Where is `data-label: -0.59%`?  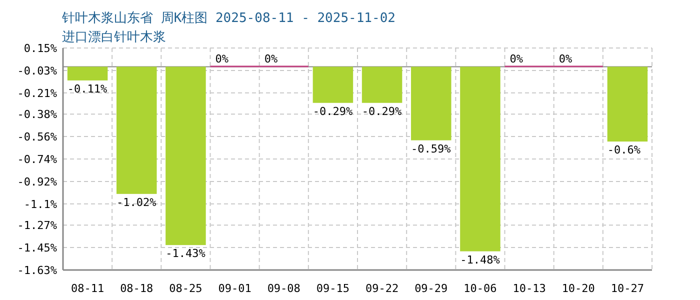 data-label: -0.59% is located at coordinates (431, 149).